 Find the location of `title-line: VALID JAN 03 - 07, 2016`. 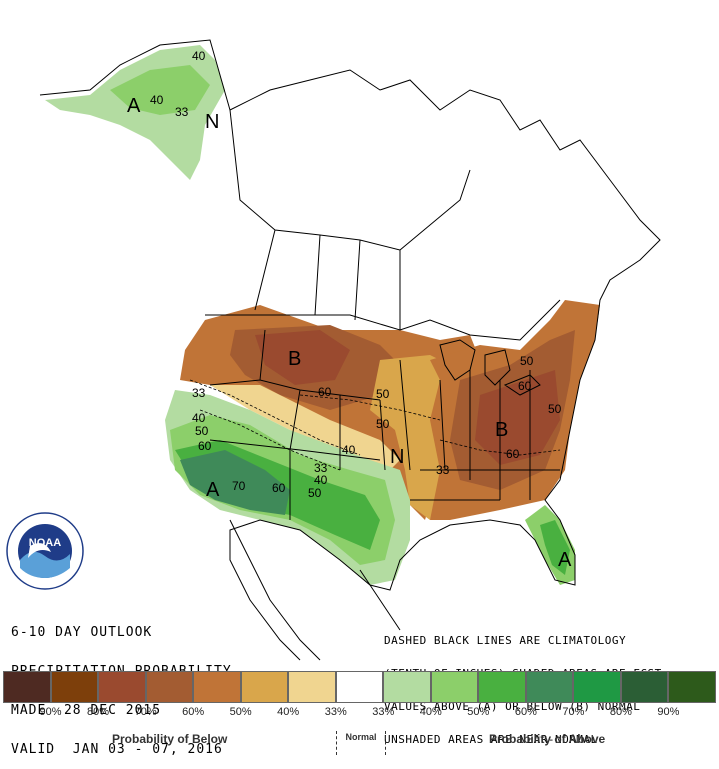

title-line: VALID JAN 03 - 07, 2016 is located at coordinates (117, 749).